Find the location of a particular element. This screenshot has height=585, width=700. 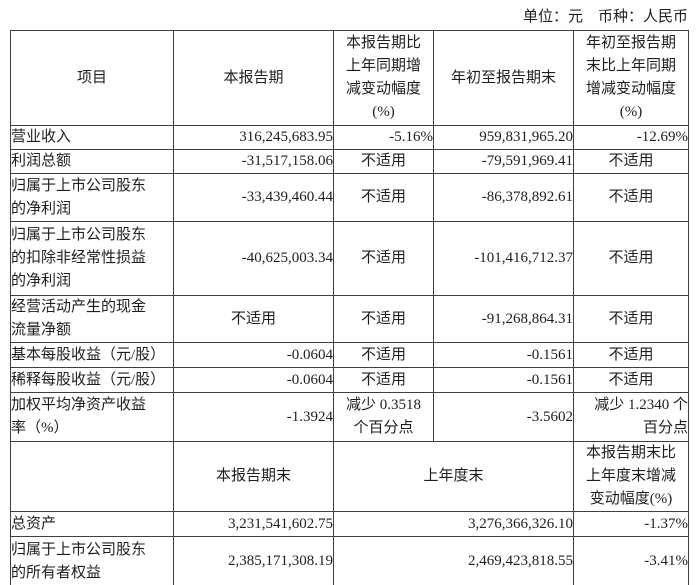

unit-currency-note: 单位：元 币种：人民币 is located at coordinates (605, 17).